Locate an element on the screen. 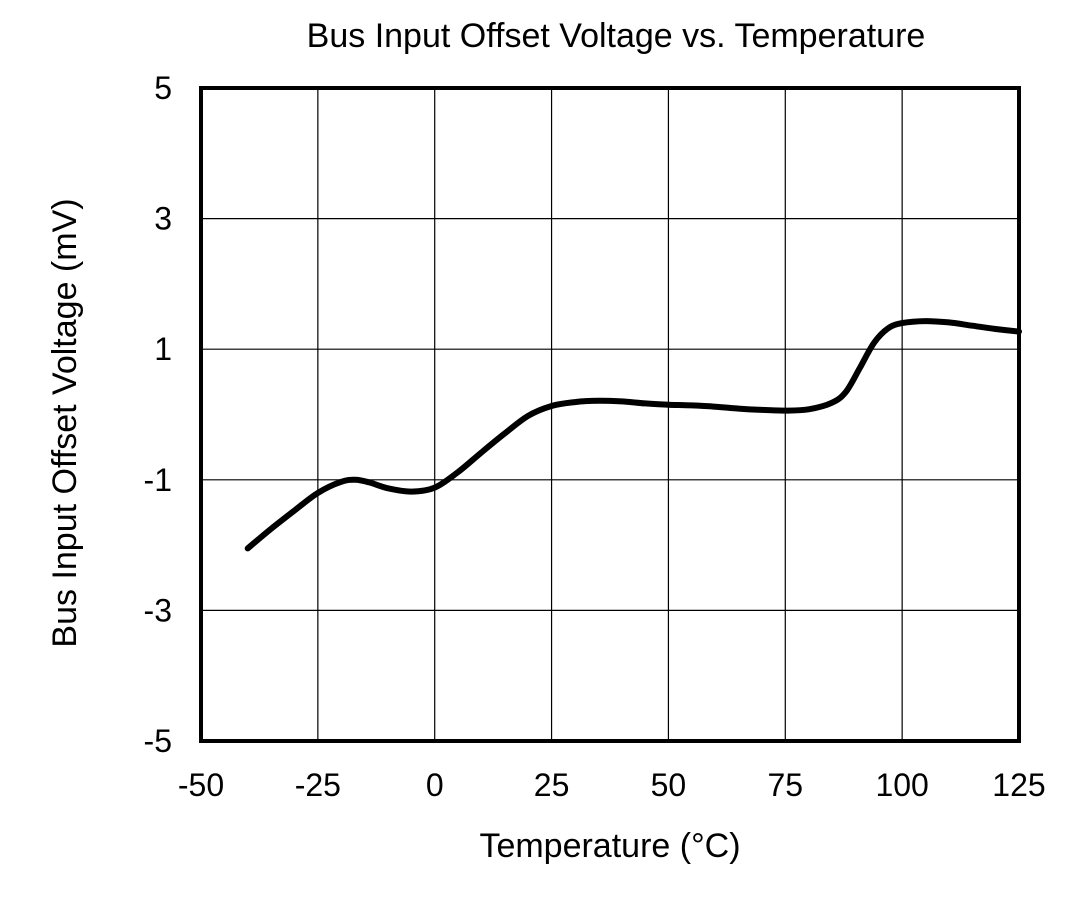  x-tick-label: 50 is located at coordinates (669, 785).